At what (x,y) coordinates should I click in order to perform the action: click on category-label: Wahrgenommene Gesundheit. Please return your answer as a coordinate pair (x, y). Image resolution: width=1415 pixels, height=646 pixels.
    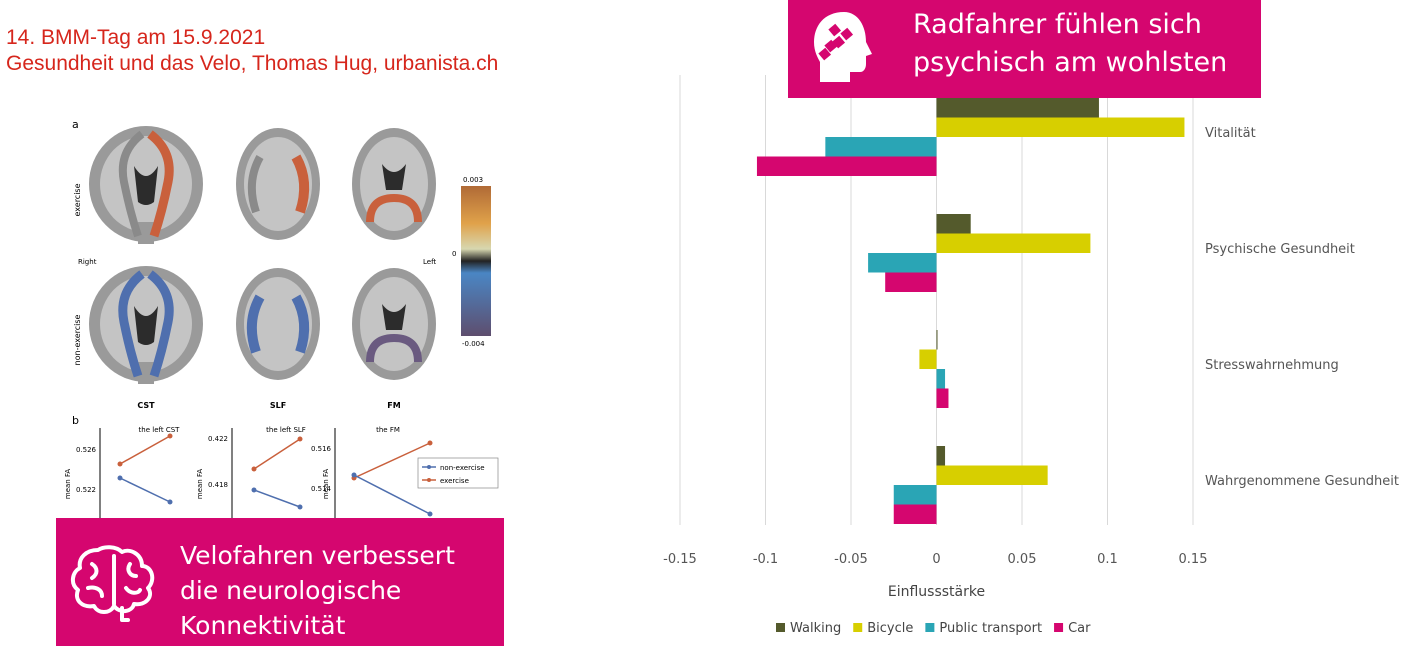
    Looking at the image, I should click on (1302, 481).